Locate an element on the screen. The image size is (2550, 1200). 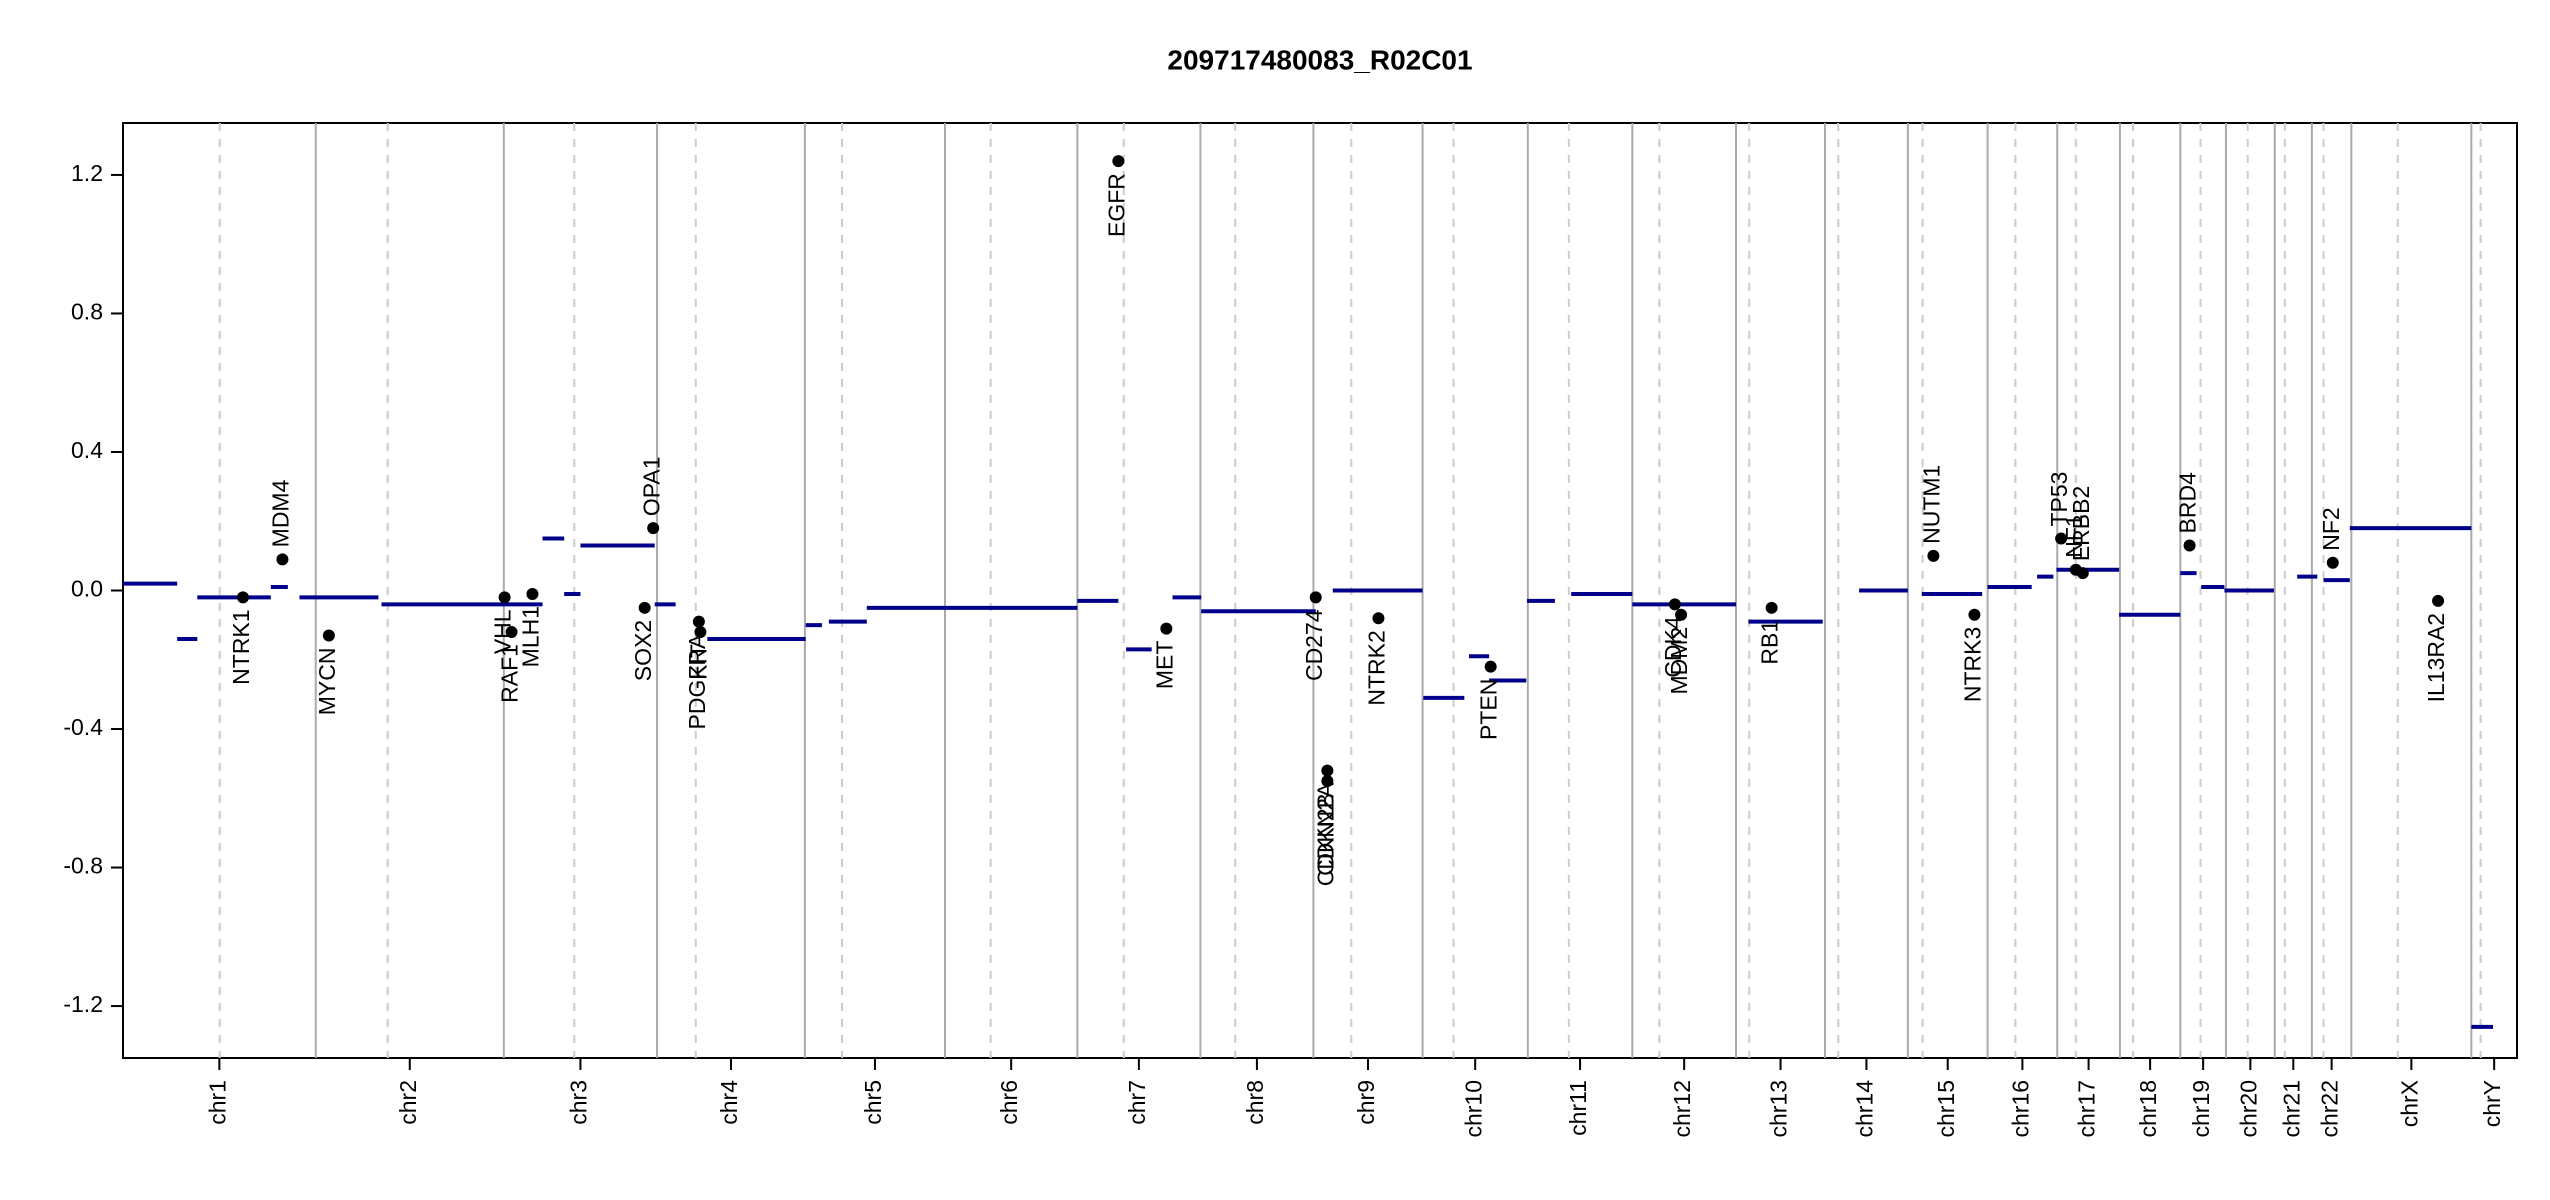
chart-title: 209717480083_R02C01 is located at coordinates (1319, 59).